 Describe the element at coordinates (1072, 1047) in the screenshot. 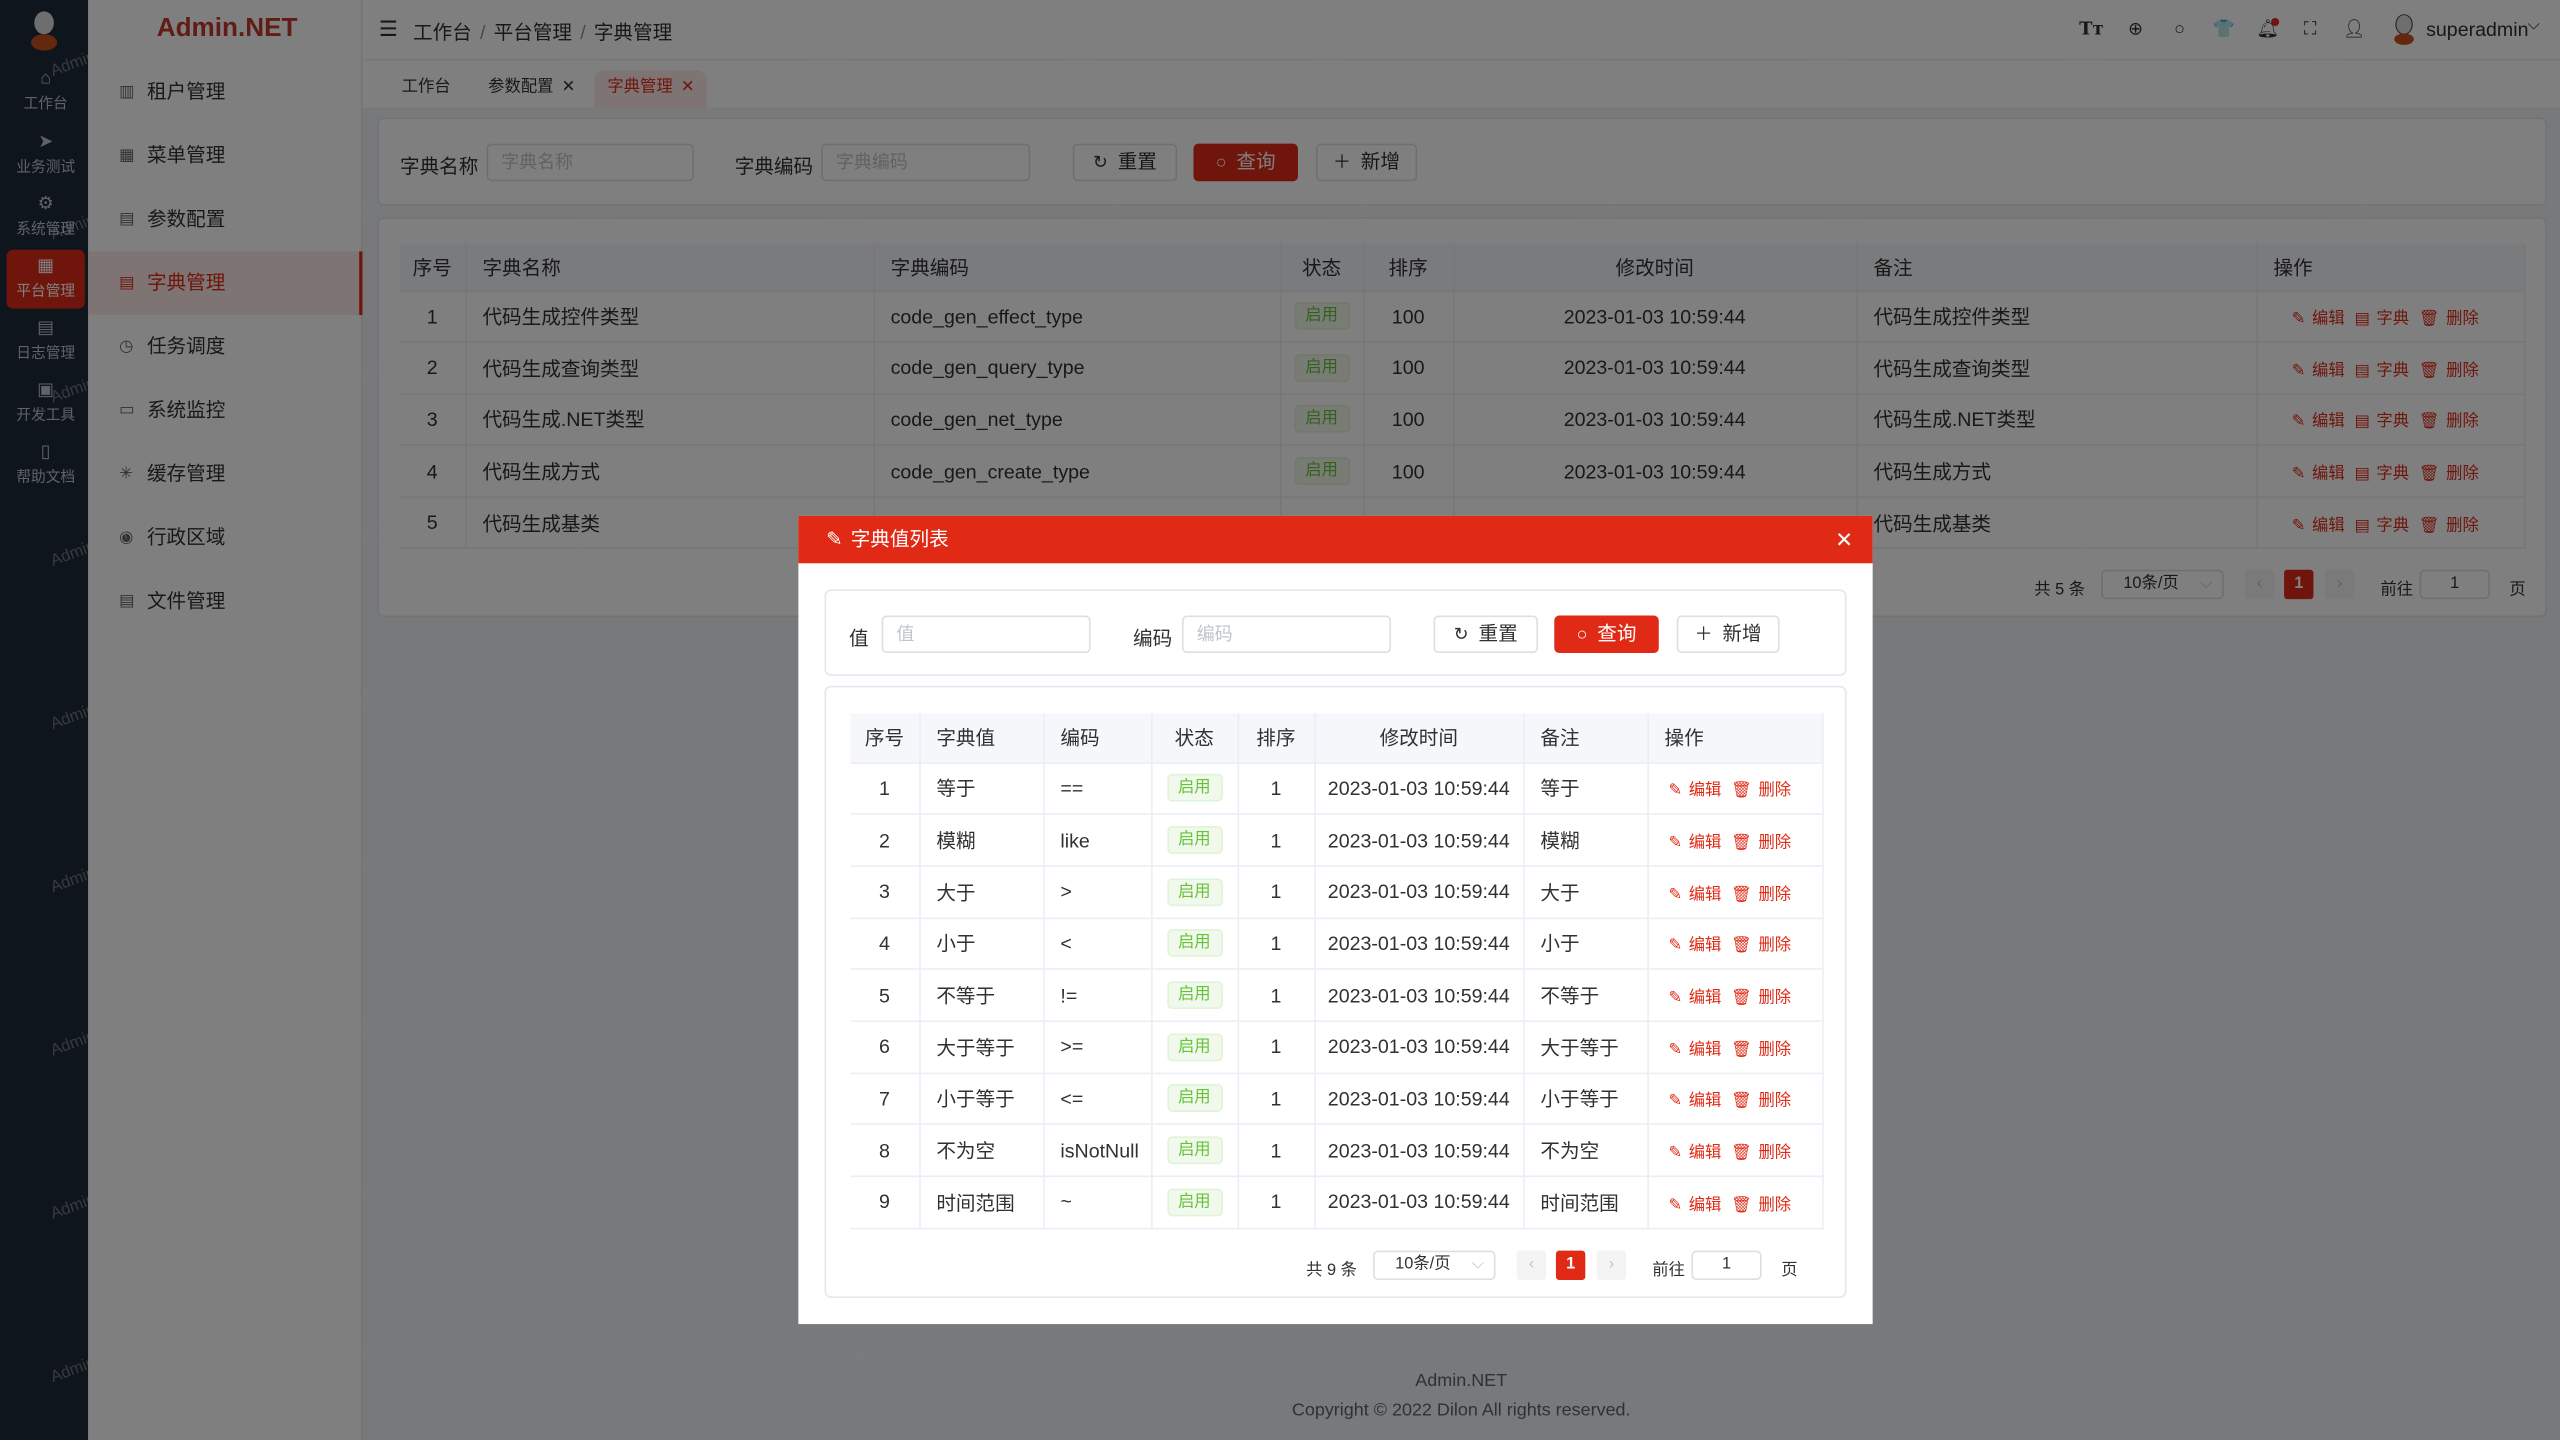

I see `cell-text: >=` at that location.